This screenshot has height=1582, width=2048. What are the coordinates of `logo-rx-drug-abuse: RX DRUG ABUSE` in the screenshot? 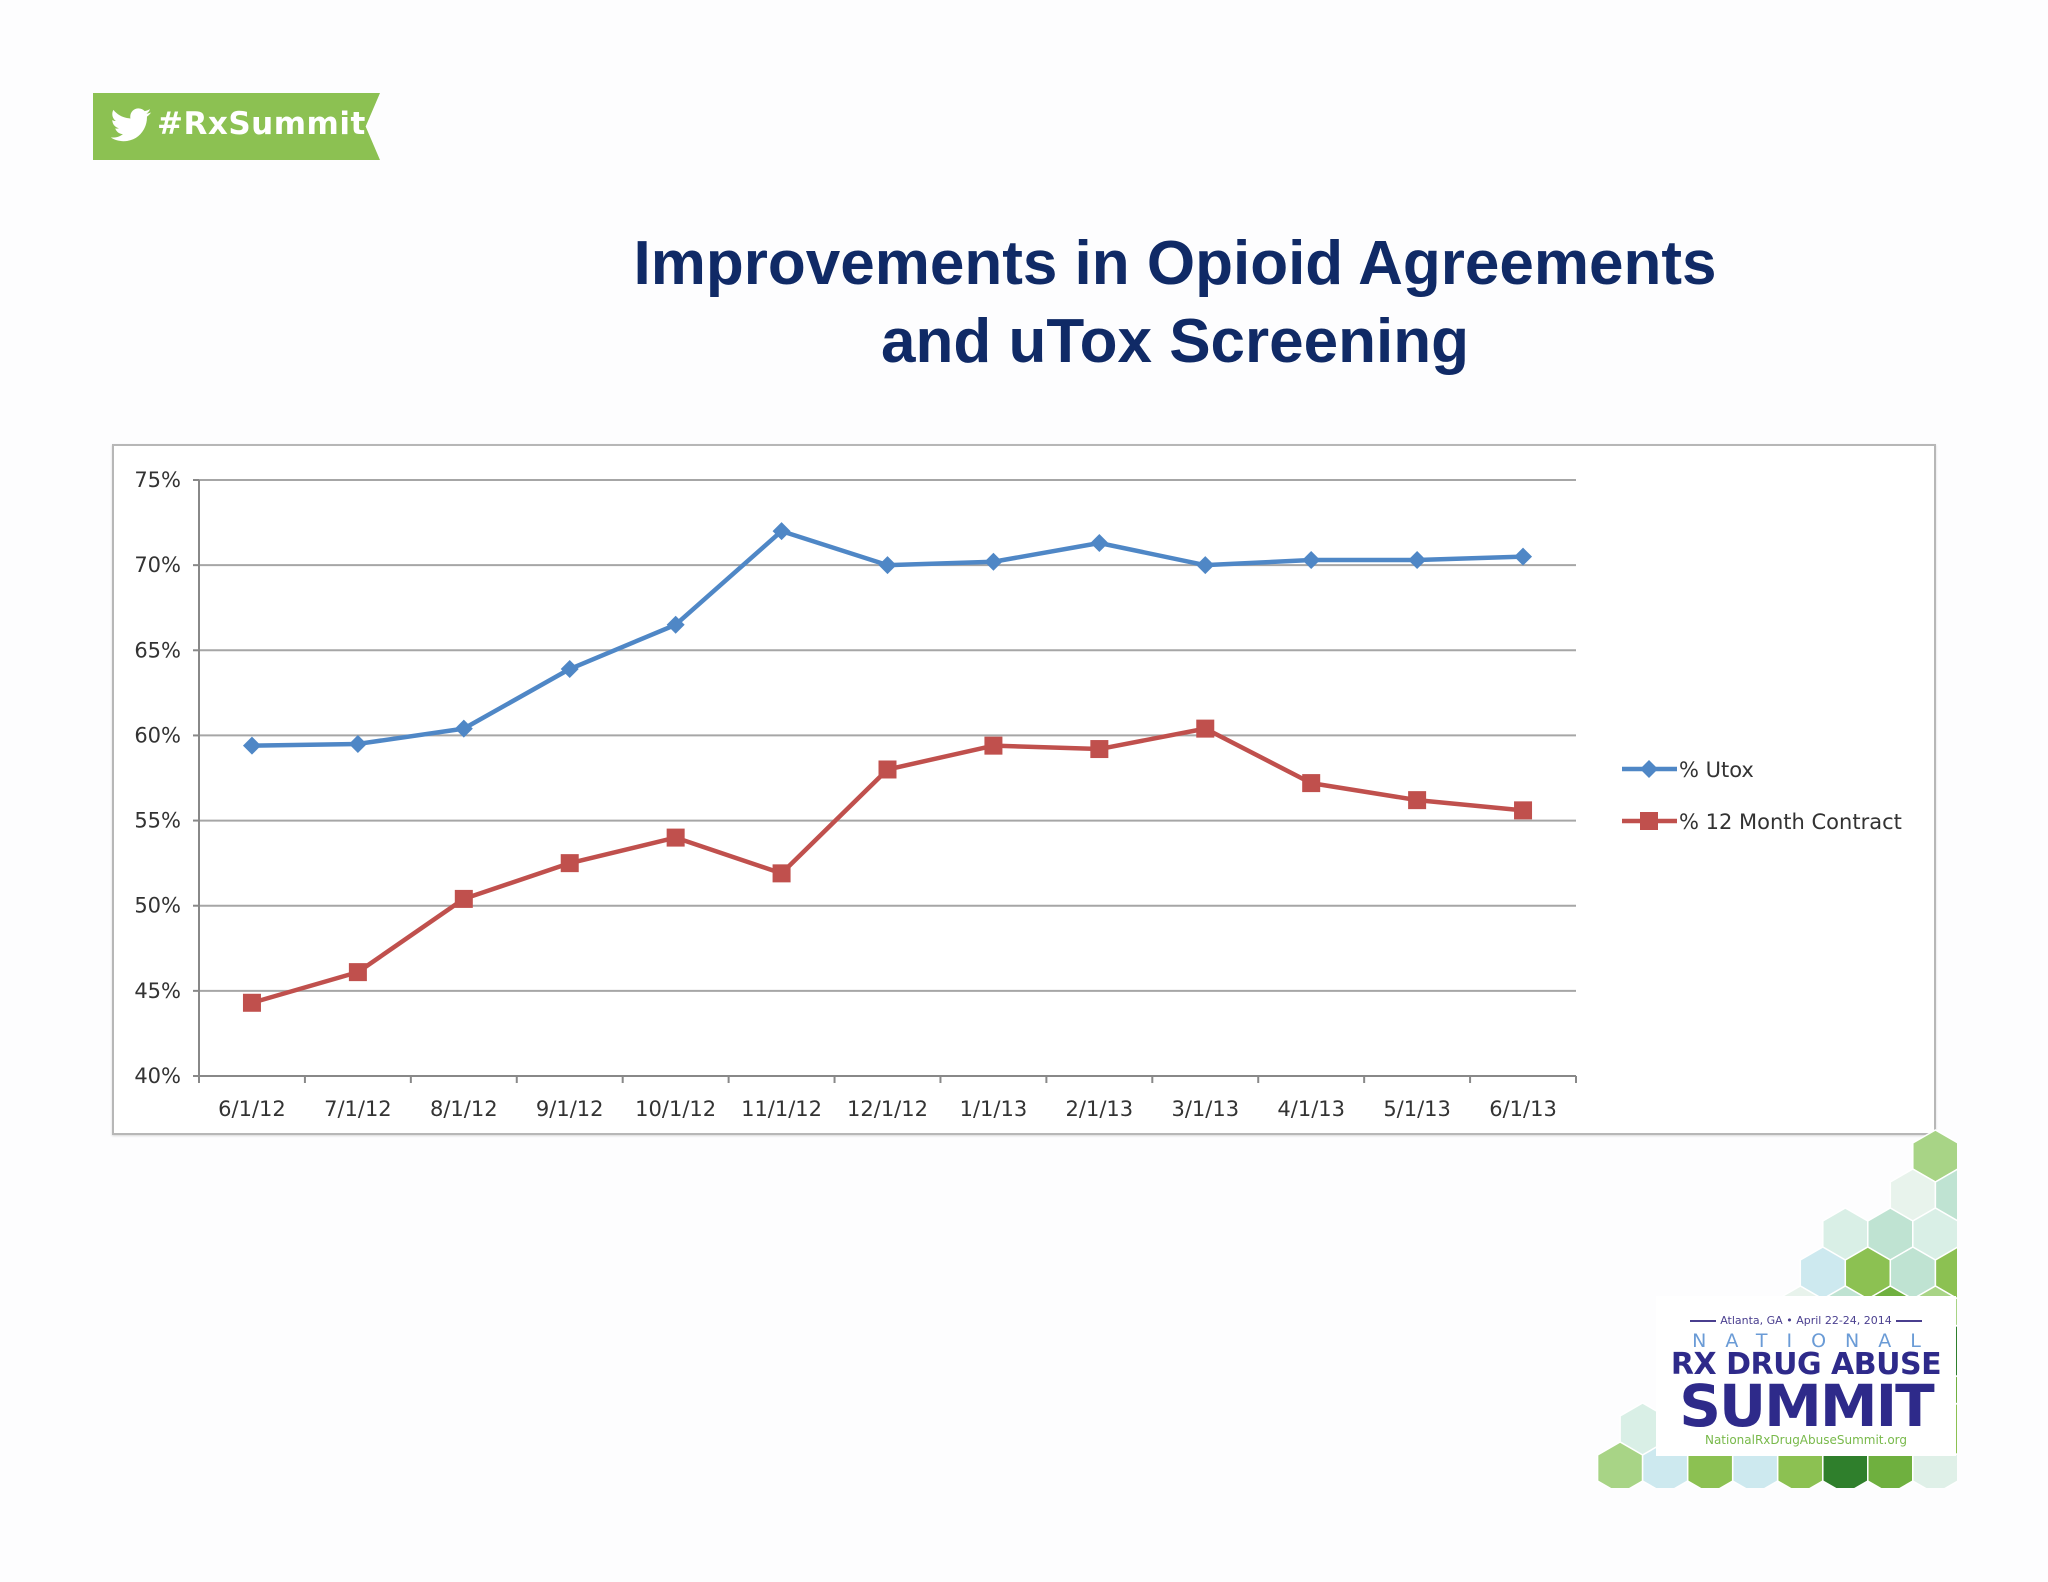 It's located at (1806, 1364).